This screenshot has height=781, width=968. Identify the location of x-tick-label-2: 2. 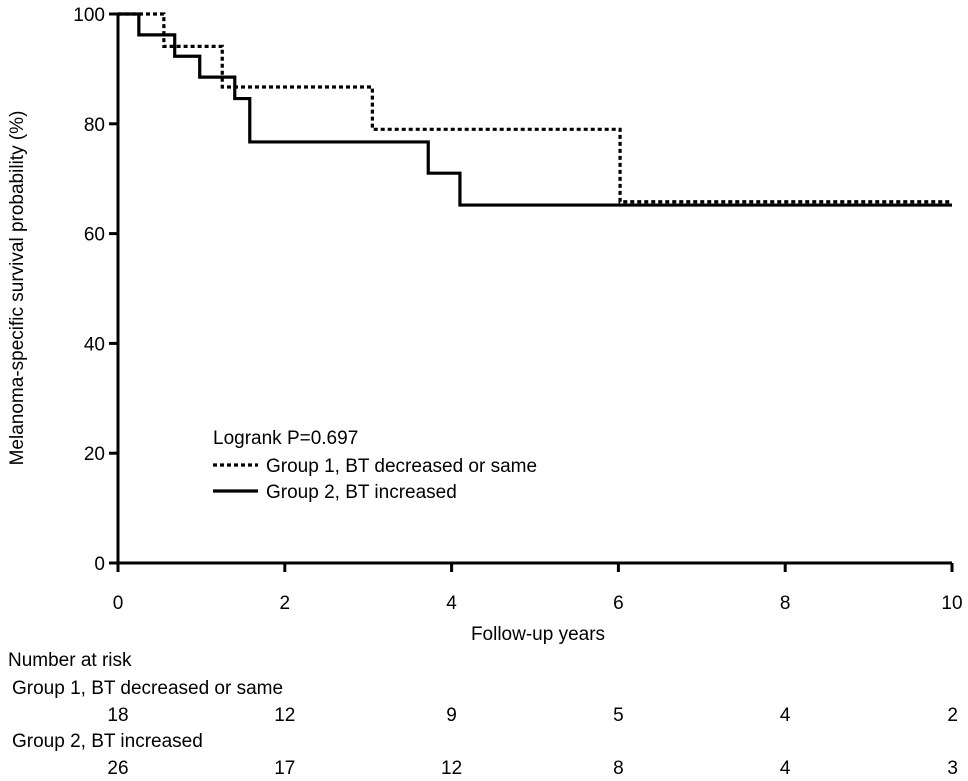
(285, 603).